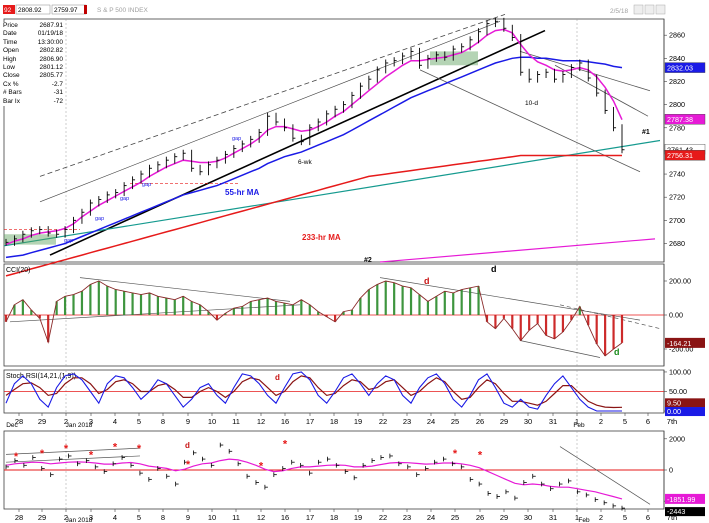 Image resolution: width=709 pixels, height=523 pixels. What do you see at coordinates (649, 9) in the screenshot?
I see `maximize-icon` at bounding box center [649, 9].